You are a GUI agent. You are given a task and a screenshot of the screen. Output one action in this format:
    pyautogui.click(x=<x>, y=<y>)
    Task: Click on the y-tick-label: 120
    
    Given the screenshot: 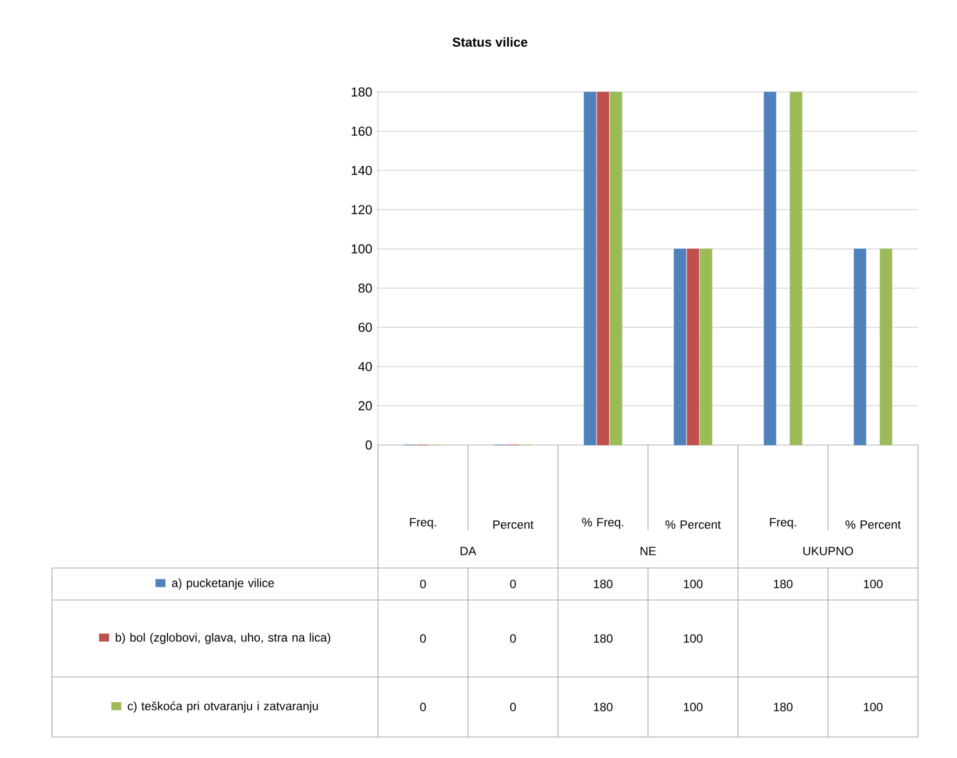 What is the action you would take?
    pyautogui.click(x=362, y=209)
    